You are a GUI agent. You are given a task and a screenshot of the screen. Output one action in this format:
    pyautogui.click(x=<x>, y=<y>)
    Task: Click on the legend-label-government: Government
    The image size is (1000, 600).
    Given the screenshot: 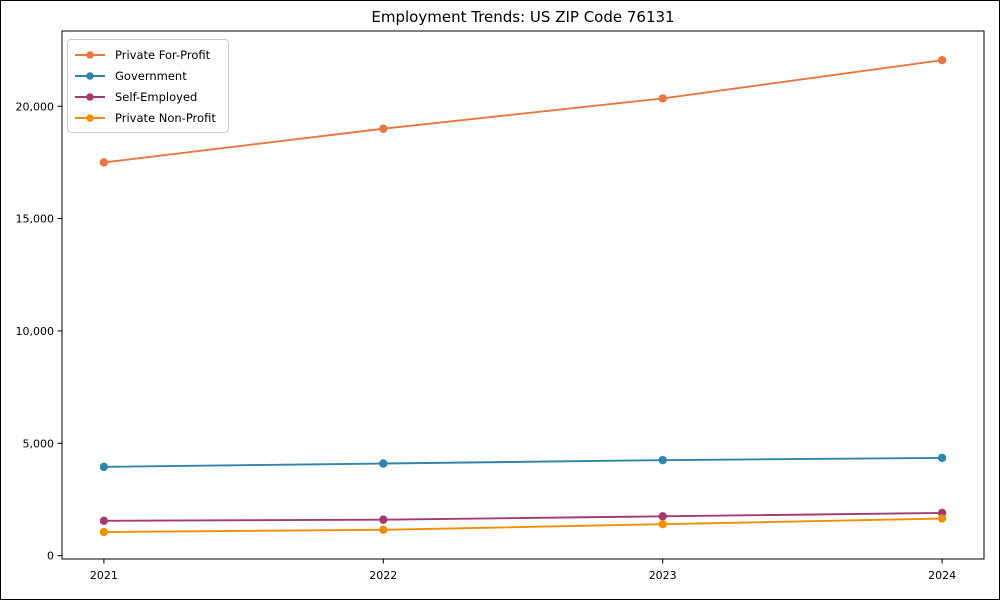 What is the action you would take?
    pyautogui.click(x=151, y=75)
    